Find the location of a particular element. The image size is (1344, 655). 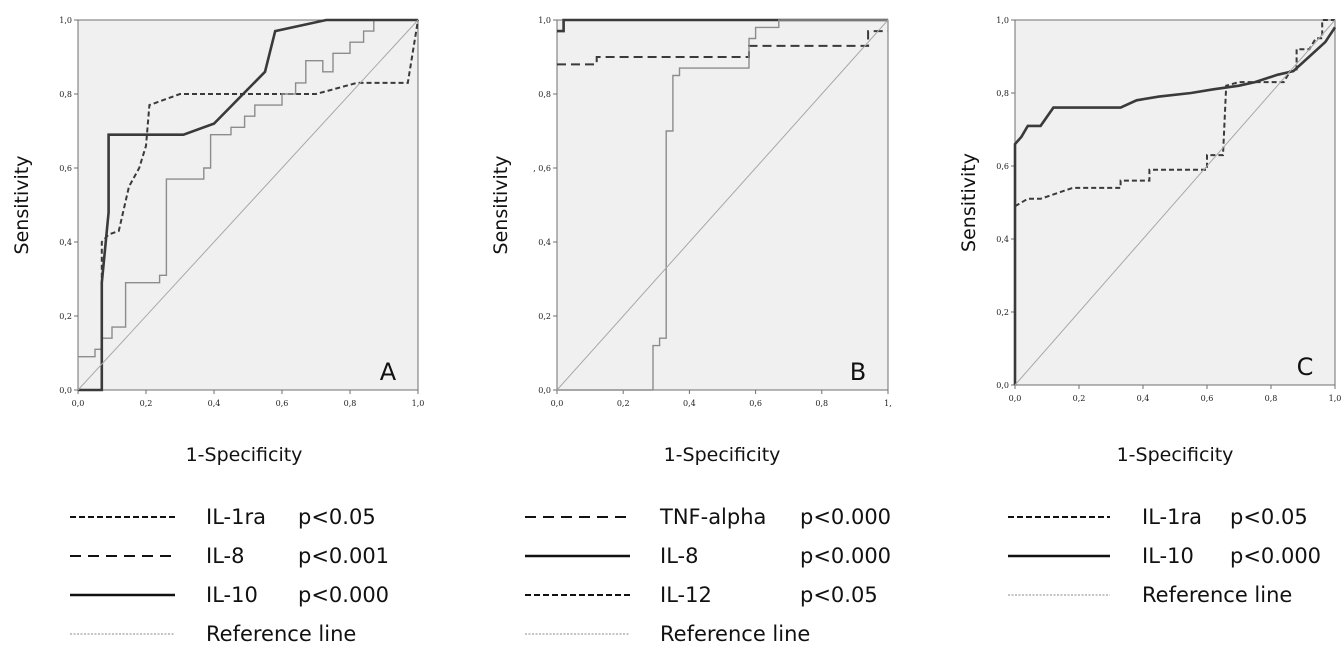

legend-label: IL-12 is located at coordinates (686, 595).